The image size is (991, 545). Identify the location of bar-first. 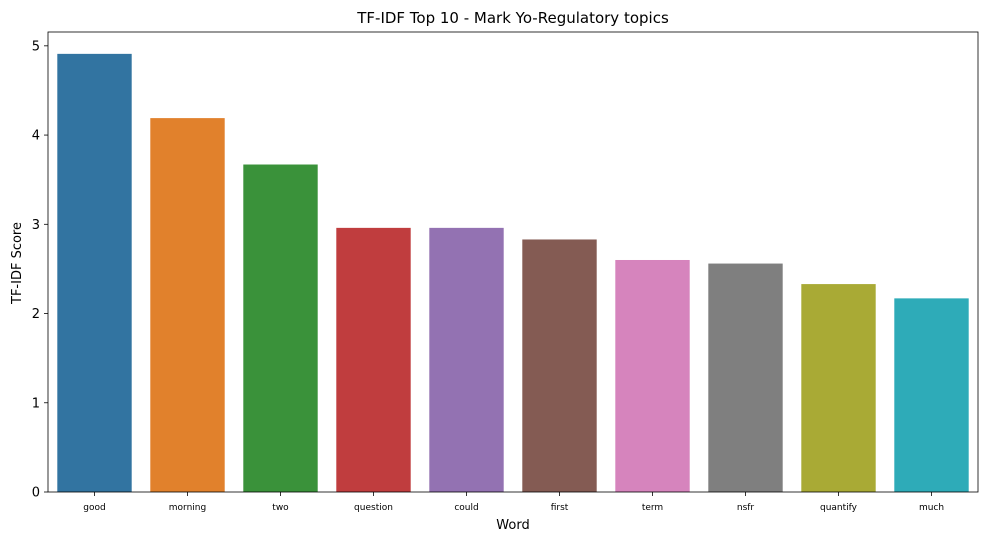
(559, 365).